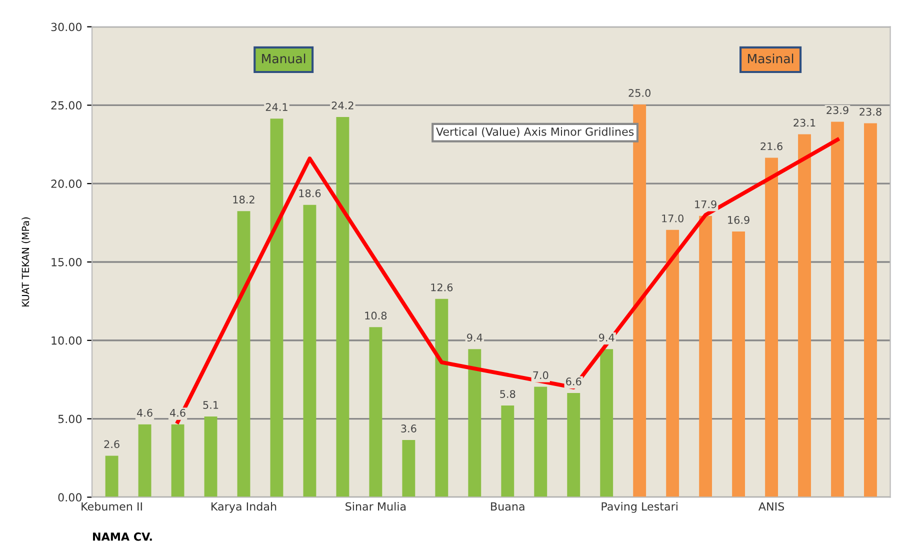 The width and height of the screenshot is (902, 558). What do you see at coordinates (771, 59) in the screenshot?
I see `annotation: Masinal` at bounding box center [771, 59].